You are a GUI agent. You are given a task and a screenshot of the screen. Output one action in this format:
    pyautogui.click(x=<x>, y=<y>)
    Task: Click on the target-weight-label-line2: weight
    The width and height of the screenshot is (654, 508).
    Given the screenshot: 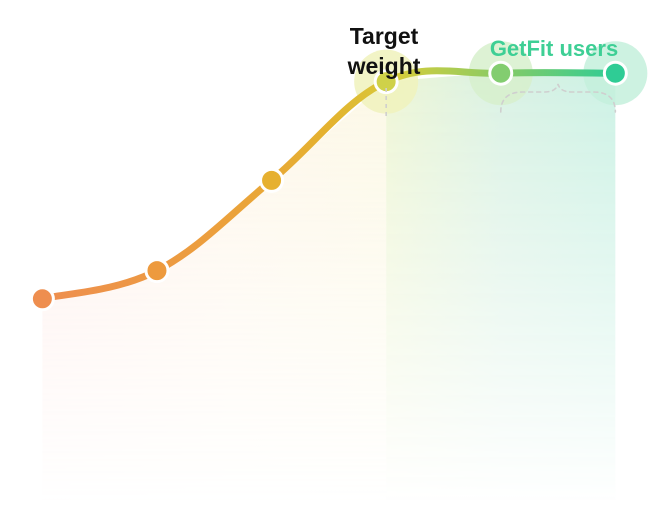 What is the action you would take?
    pyautogui.click(x=384, y=66)
    